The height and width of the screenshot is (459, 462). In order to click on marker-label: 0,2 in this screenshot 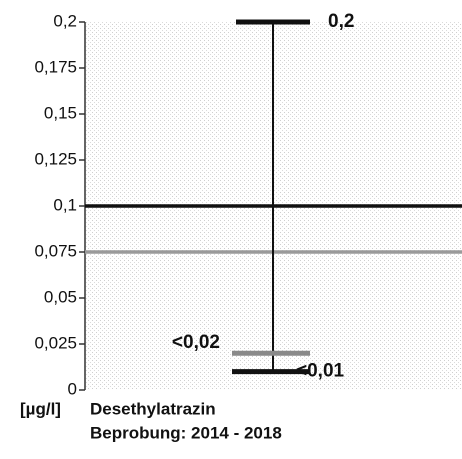, I will do `click(341, 21)`.